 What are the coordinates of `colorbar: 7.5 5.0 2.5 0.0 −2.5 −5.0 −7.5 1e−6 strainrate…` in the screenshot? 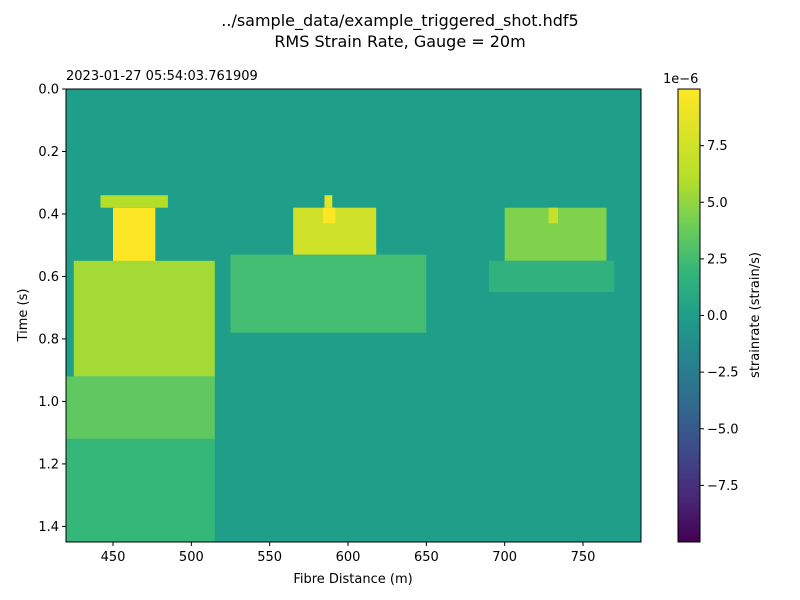 It's located at (713, 307).